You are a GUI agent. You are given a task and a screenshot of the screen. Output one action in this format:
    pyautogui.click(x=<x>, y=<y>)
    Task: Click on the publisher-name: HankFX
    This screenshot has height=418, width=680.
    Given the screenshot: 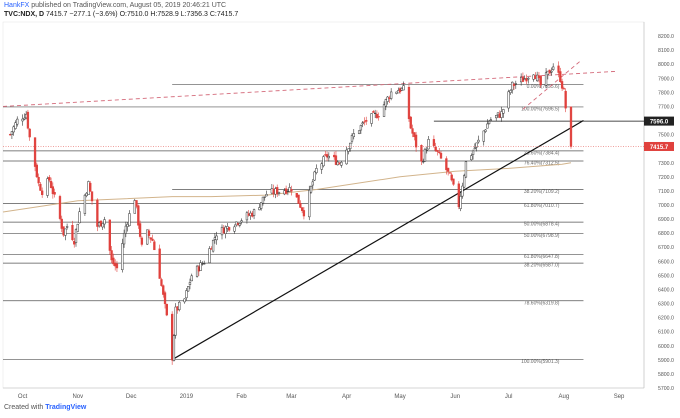 What is the action you would take?
    pyautogui.click(x=17, y=5)
    